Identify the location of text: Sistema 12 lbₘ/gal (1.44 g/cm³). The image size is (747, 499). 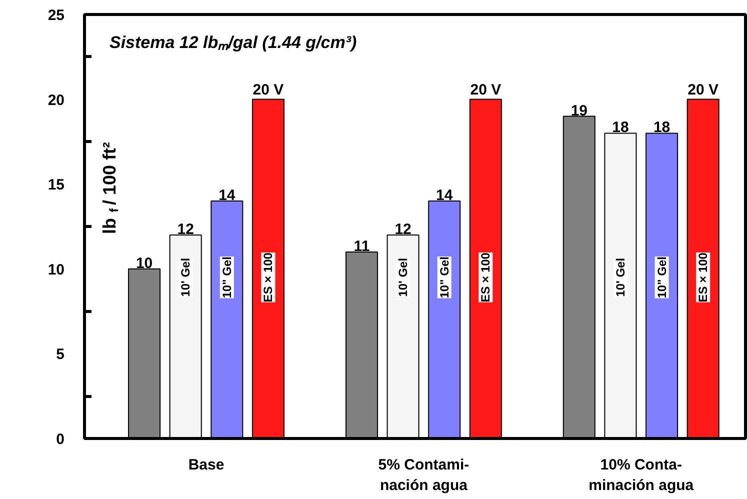
(233, 42).